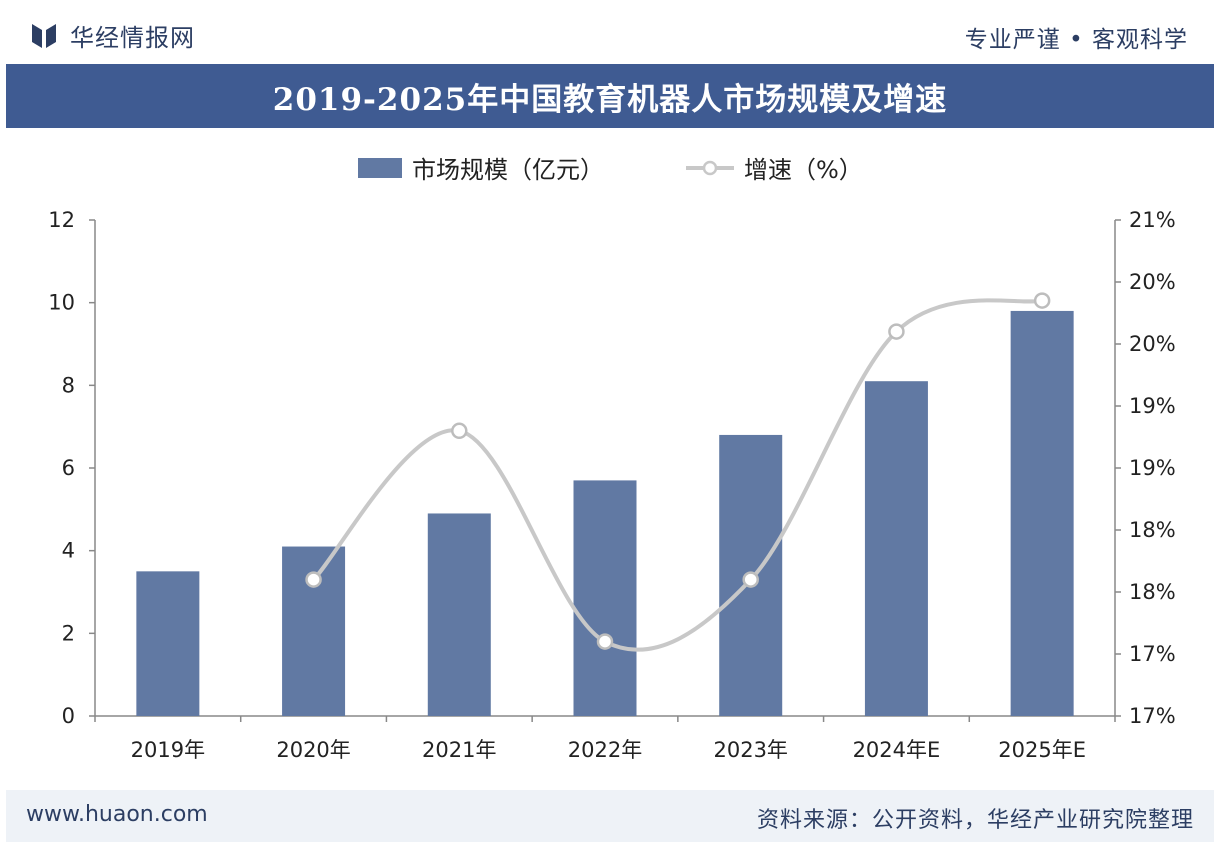 The width and height of the screenshot is (1220, 852). What do you see at coordinates (61, 220) in the screenshot?
I see `y-left-tick-label: 12` at bounding box center [61, 220].